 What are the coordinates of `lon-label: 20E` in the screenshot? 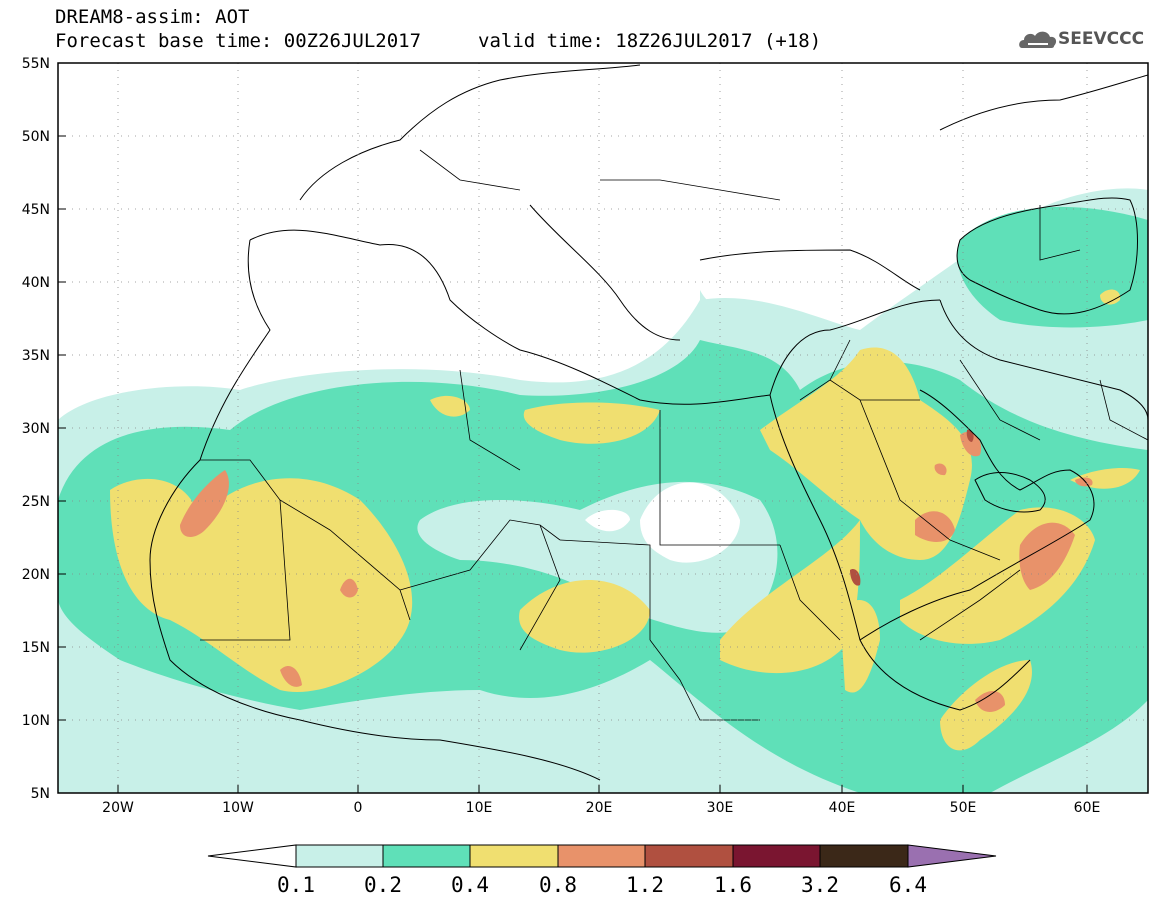 It's located at (599, 808).